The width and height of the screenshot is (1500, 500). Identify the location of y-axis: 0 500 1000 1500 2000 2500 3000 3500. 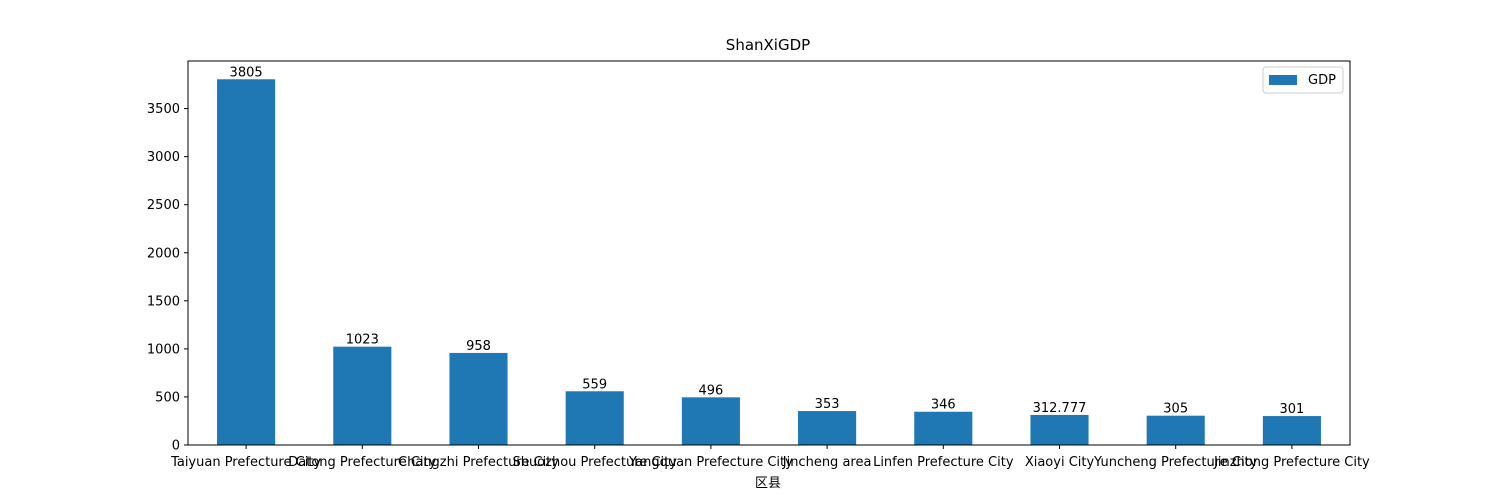
(167, 278).